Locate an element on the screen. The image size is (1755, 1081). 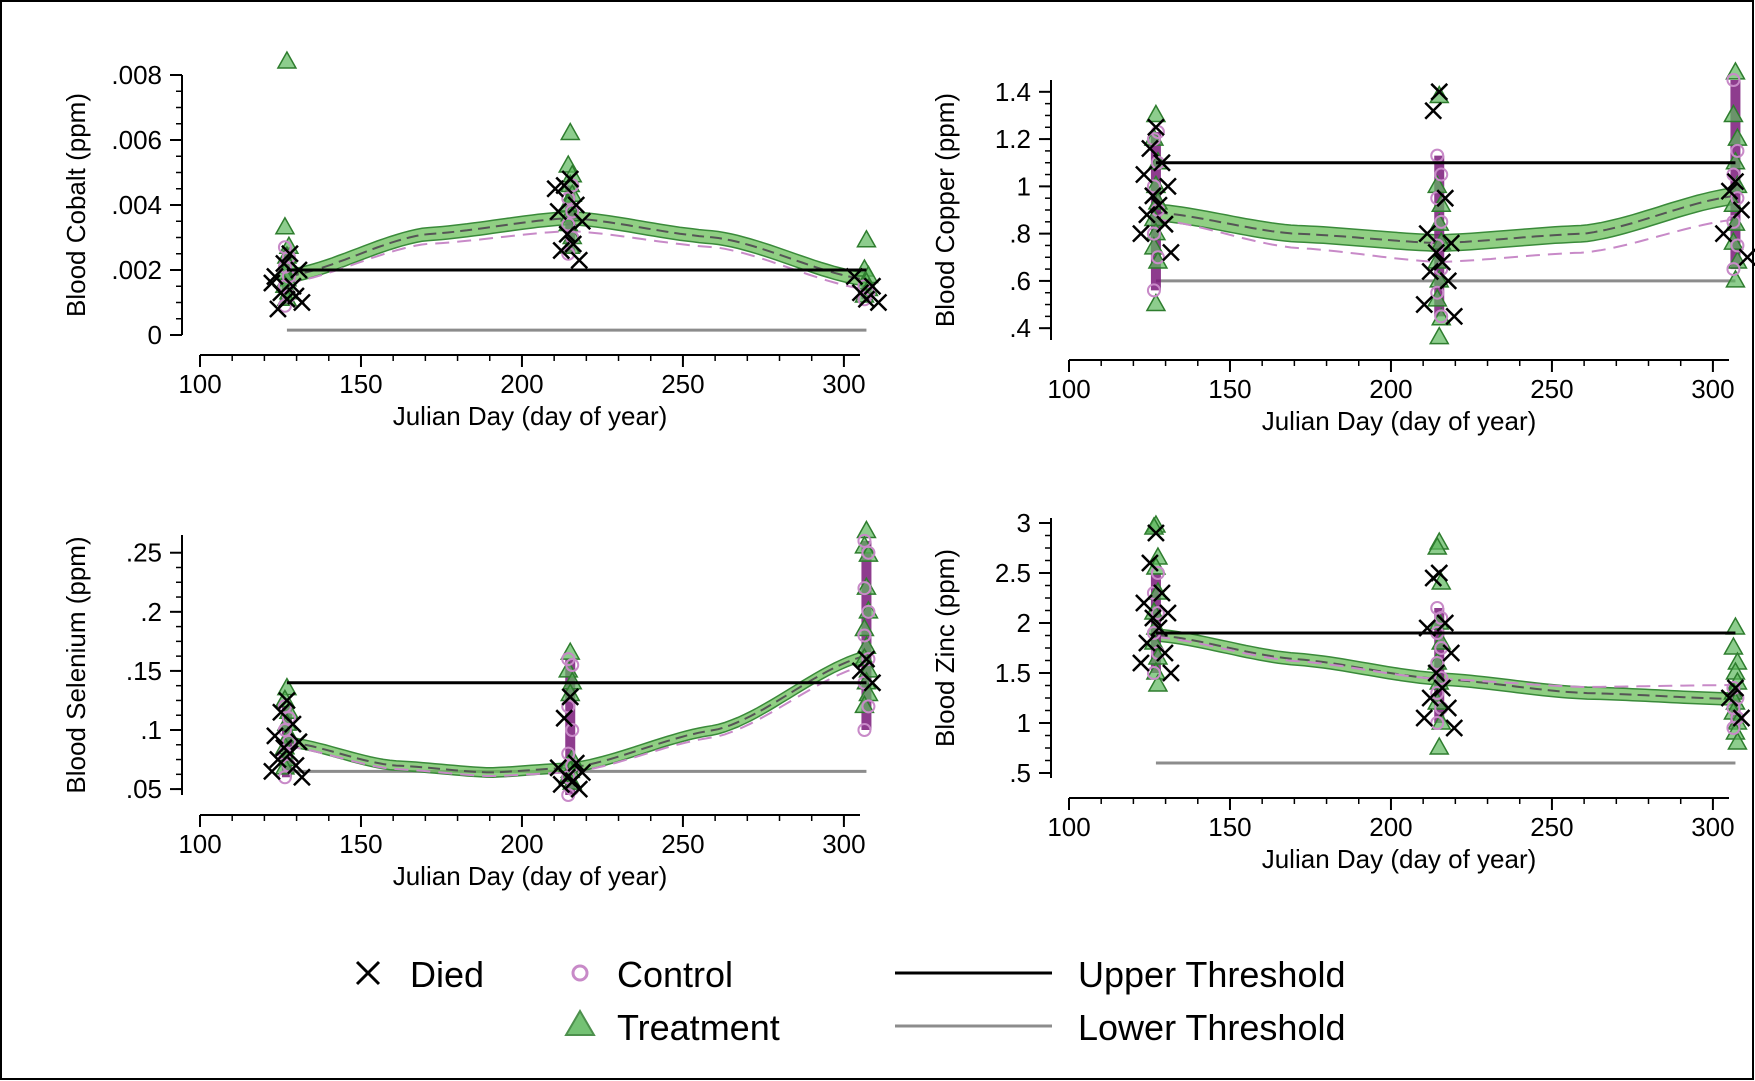
y-tick-label: .1 is located at coordinates (151, 730).